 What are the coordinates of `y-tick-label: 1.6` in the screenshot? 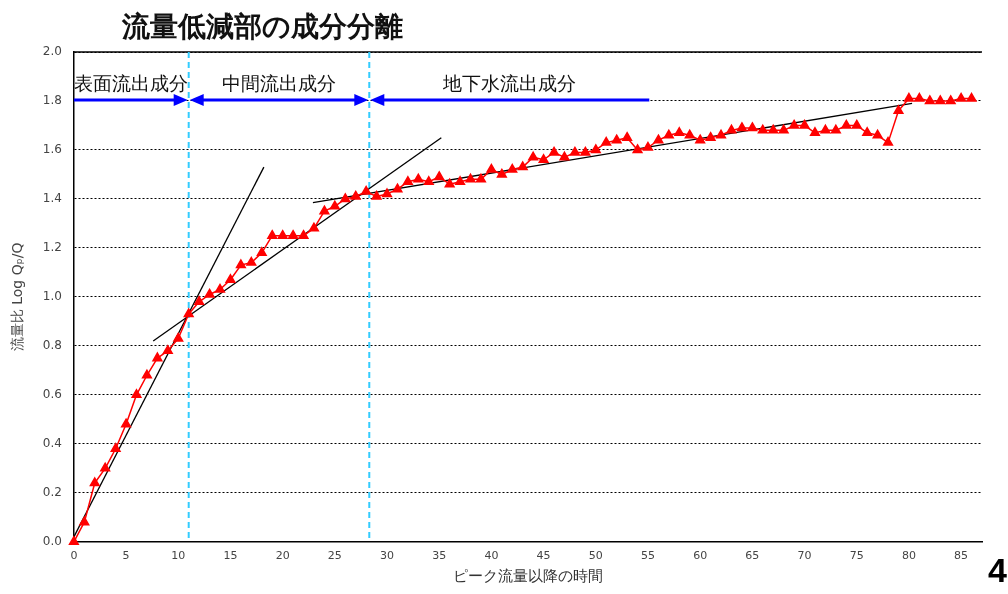 It's located at (52, 149).